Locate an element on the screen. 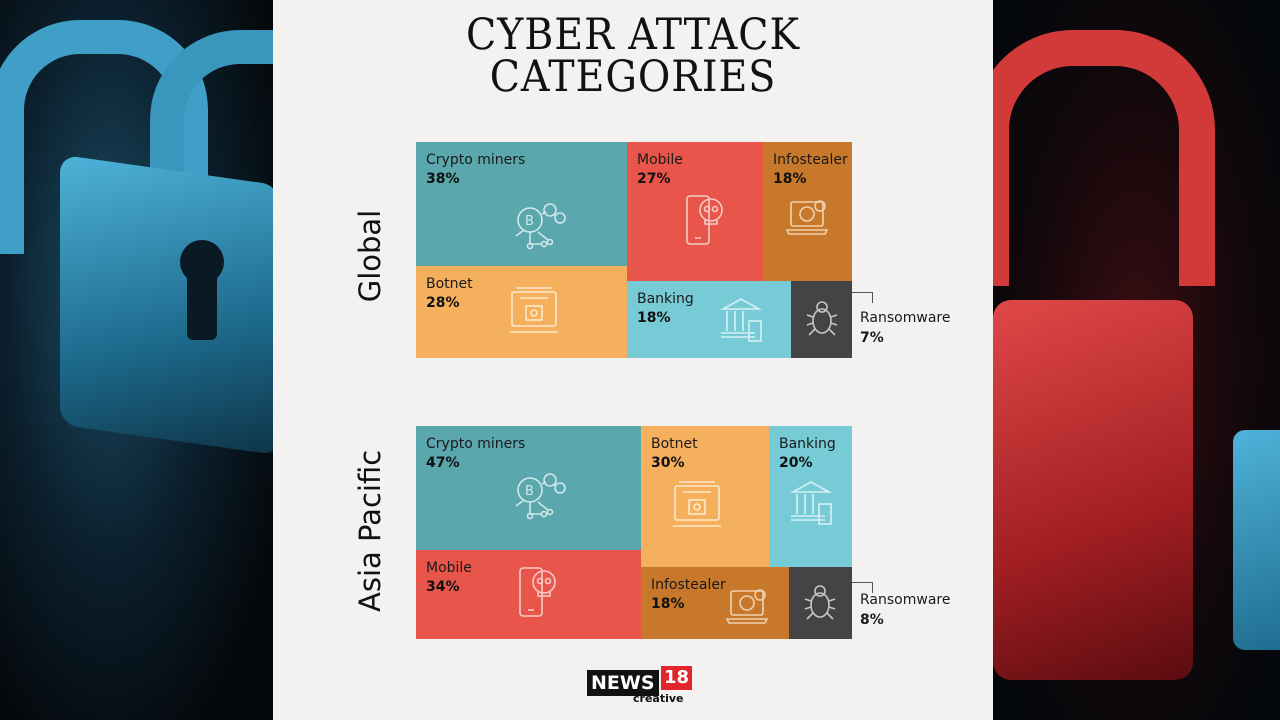 This screenshot has height=720, width=1280. outside-label-global-ransomware: Ransomware 7% is located at coordinates (905, 328).